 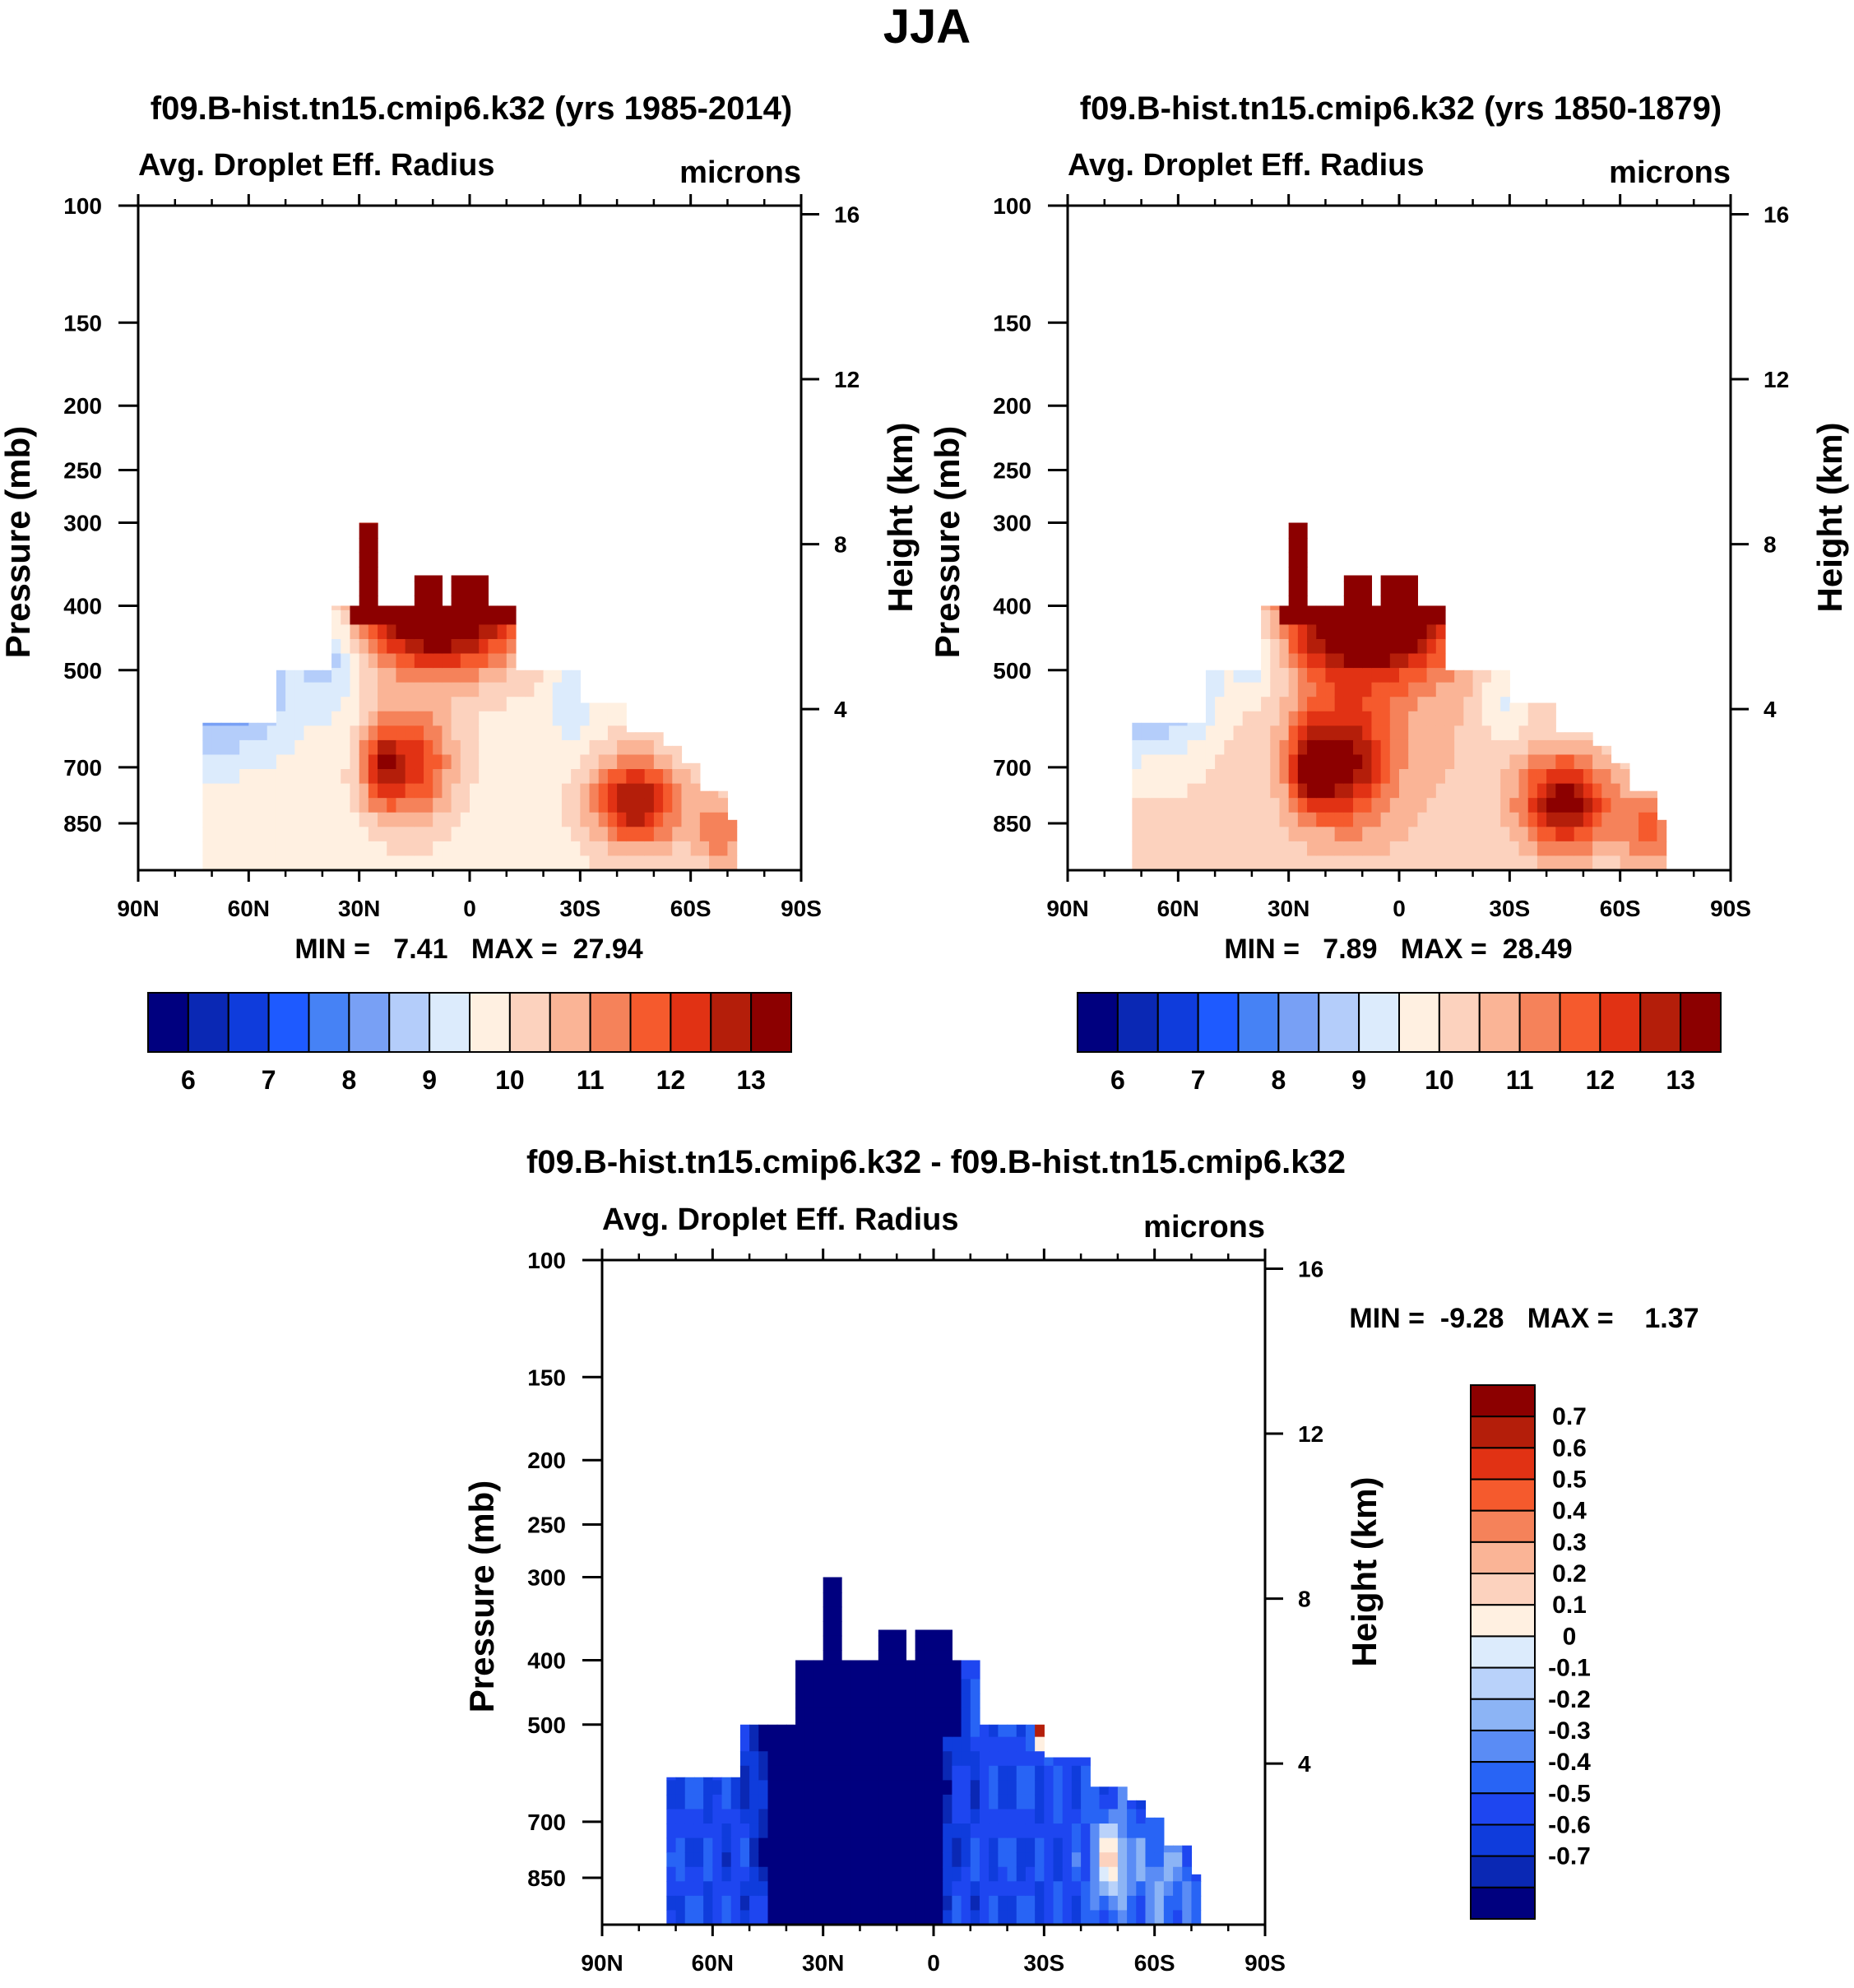 What do you see at coordinates (1218, 1022) in the screenshot?
I see `colorbar-box` at bounding box center [1218, 1022].